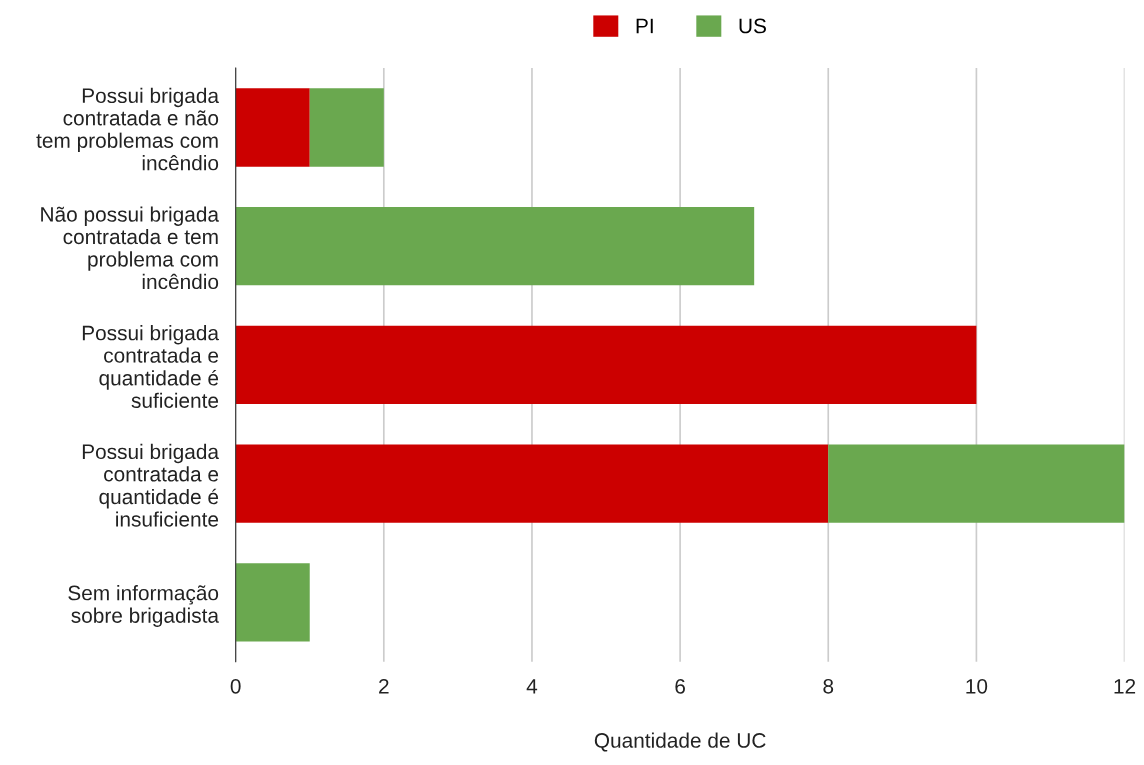  Describe the element at coordinates (752, 26) in the screenshot. I see `legend-label: US` at that location.